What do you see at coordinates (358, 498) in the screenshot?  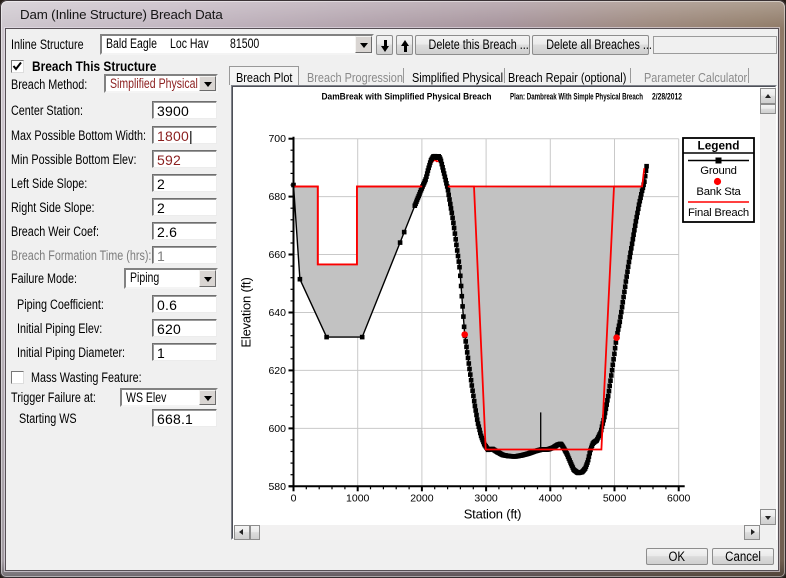 I see `svg-text: 1000` at bounding box center [358, 498].